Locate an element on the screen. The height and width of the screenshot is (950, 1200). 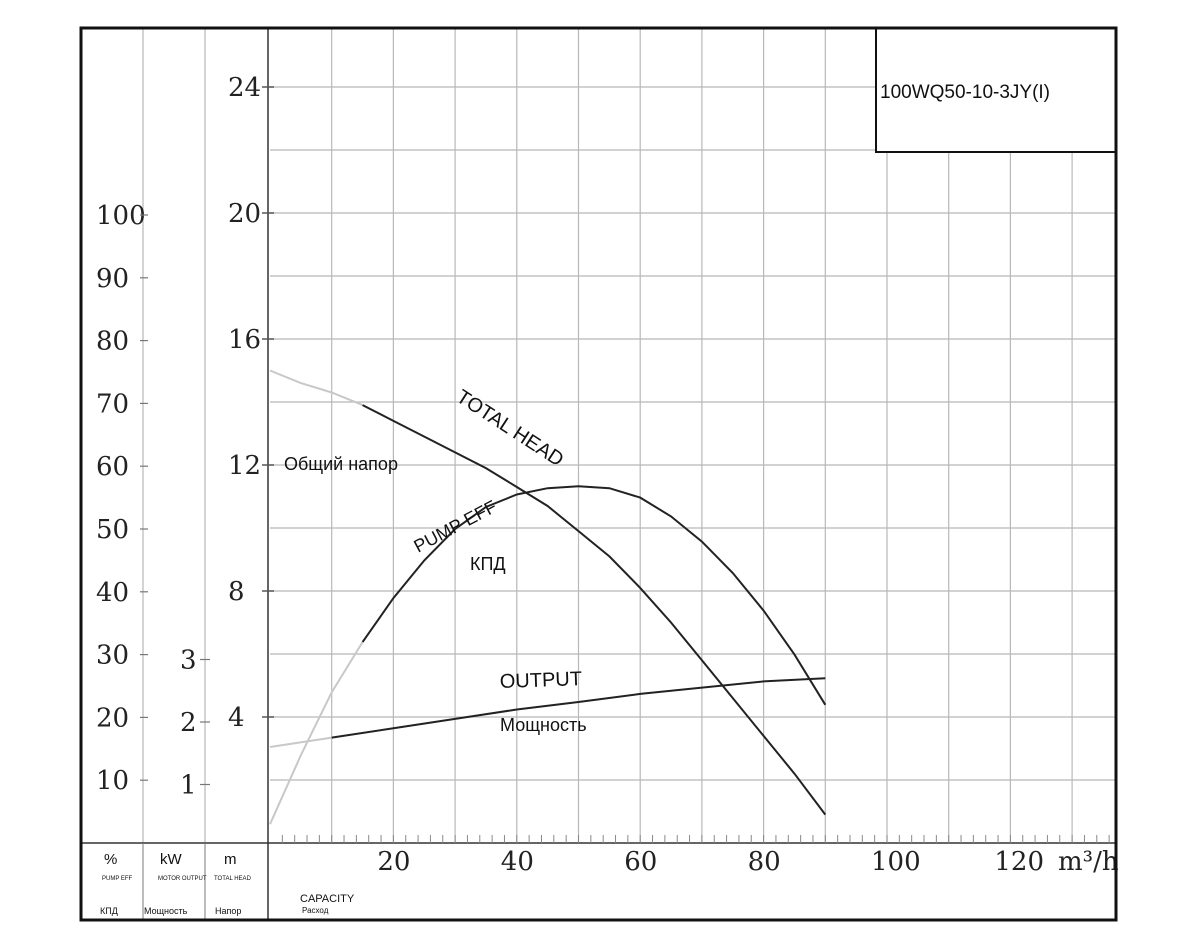
pump-efficiency-curve is located at coordinates (594, 595).